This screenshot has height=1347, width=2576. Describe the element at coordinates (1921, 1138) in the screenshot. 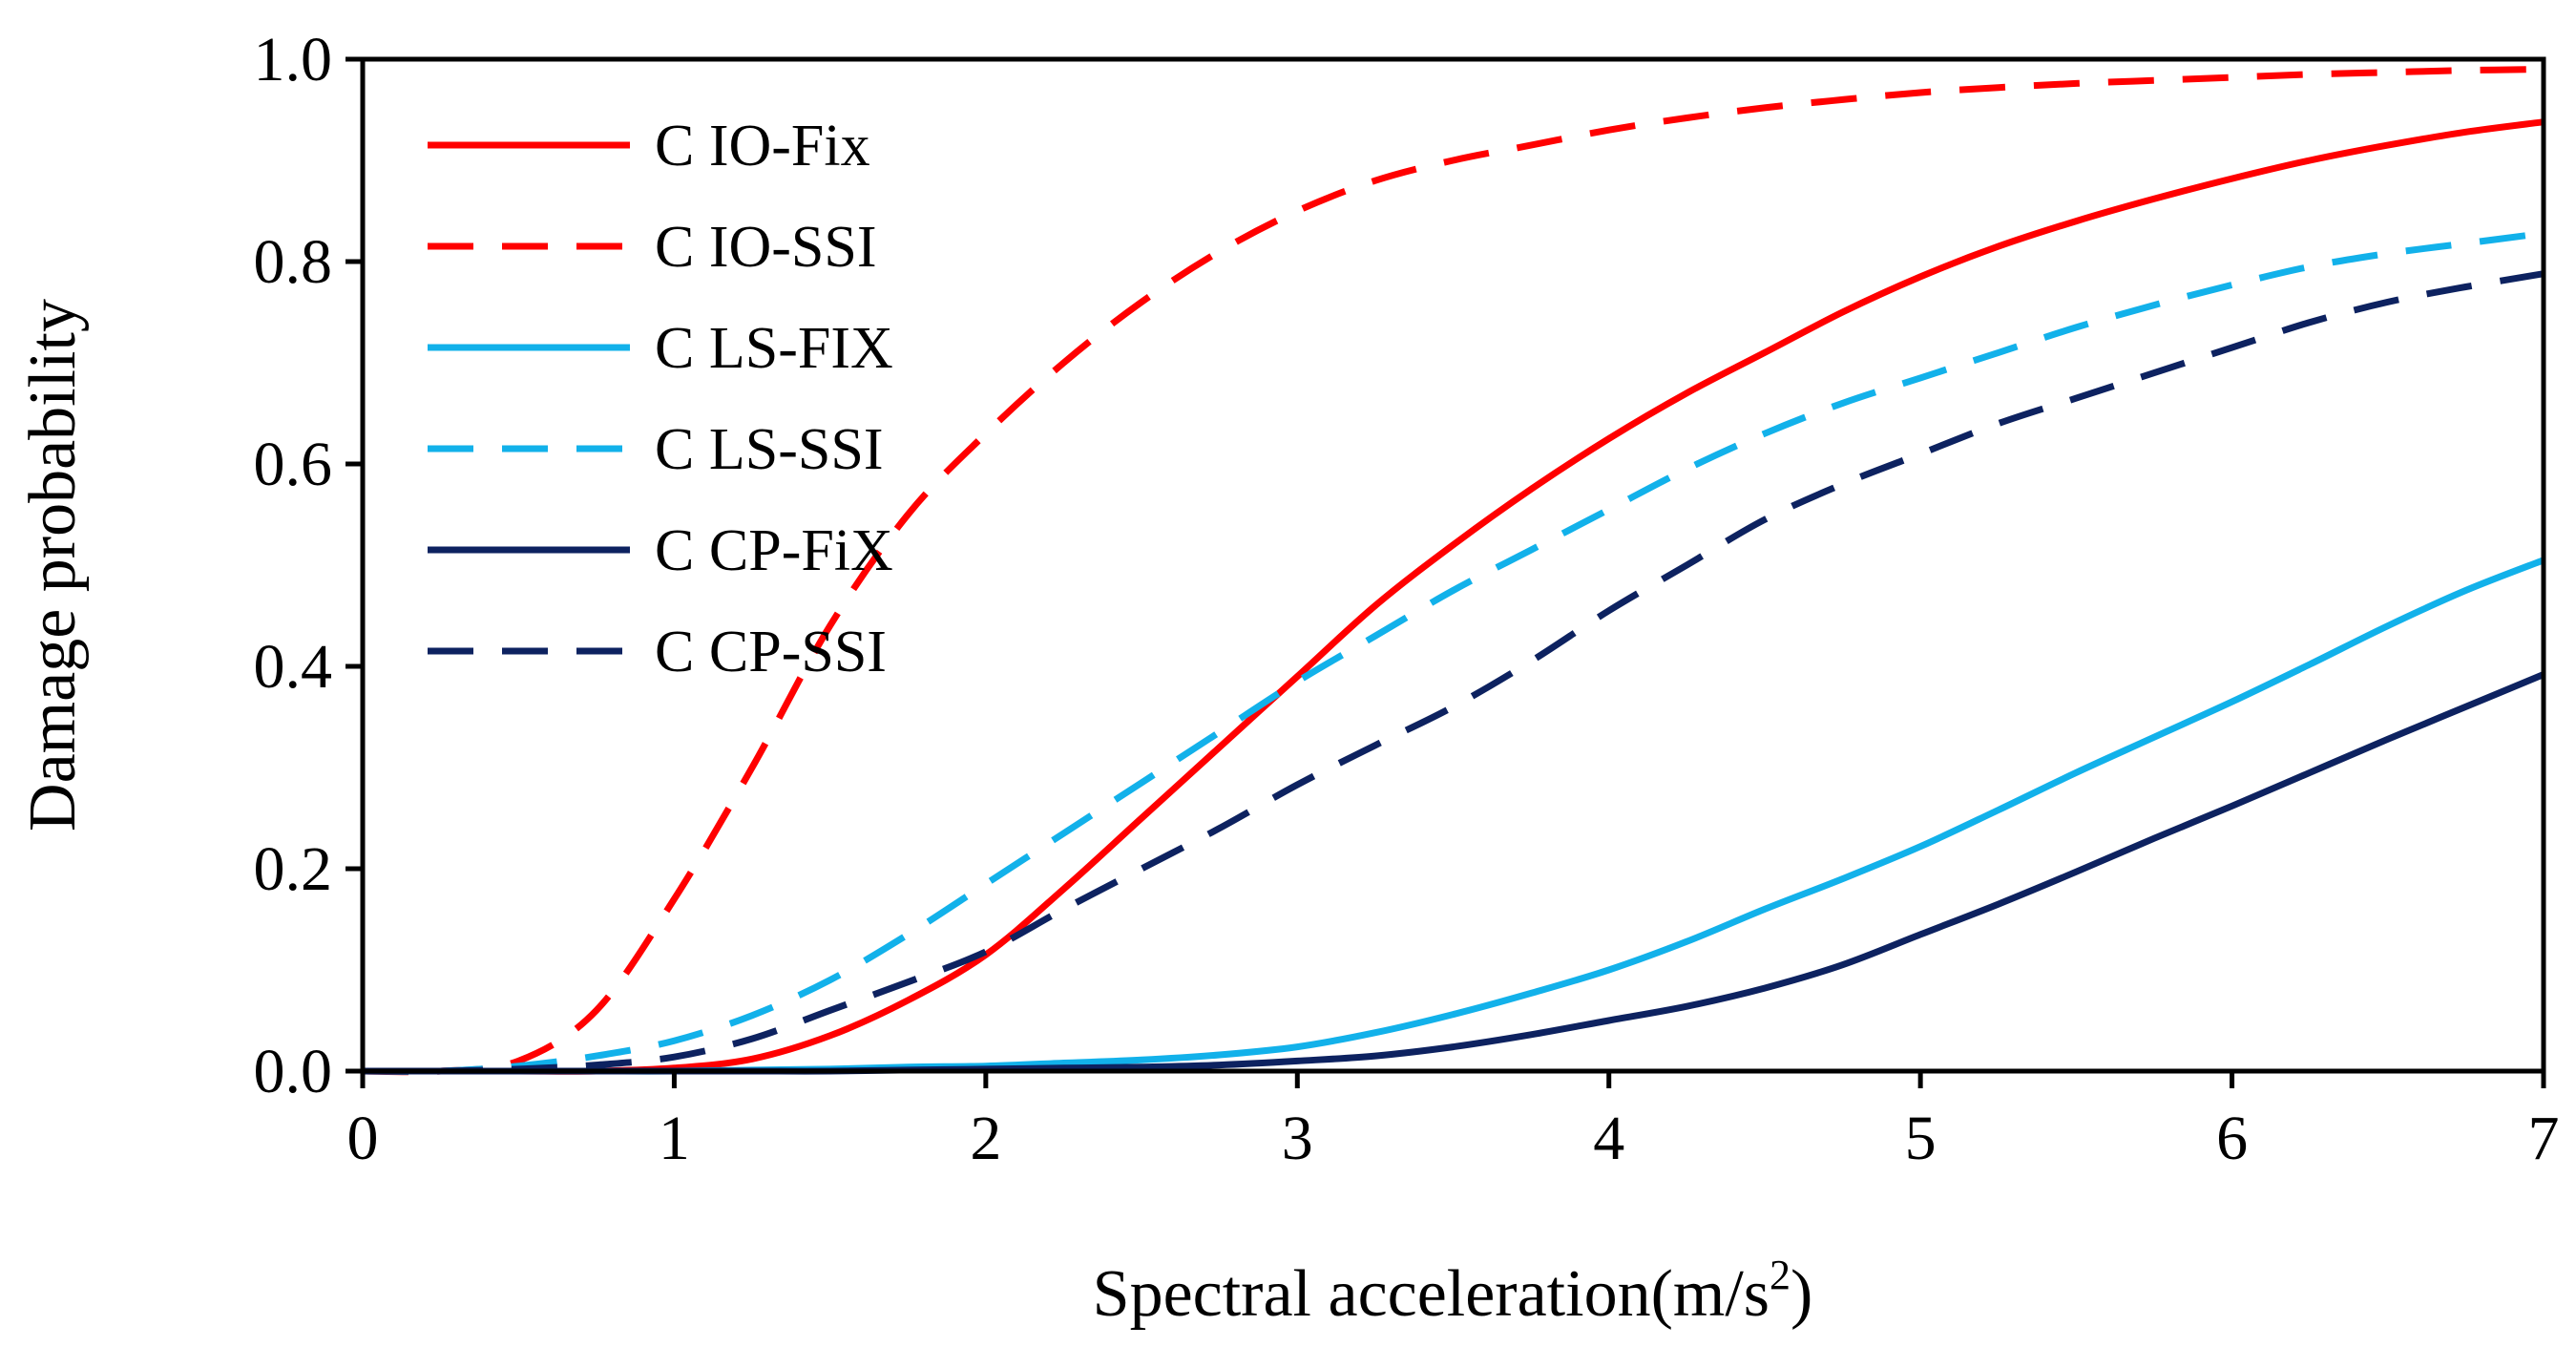

I see `x-tick-label: 5` at that location.